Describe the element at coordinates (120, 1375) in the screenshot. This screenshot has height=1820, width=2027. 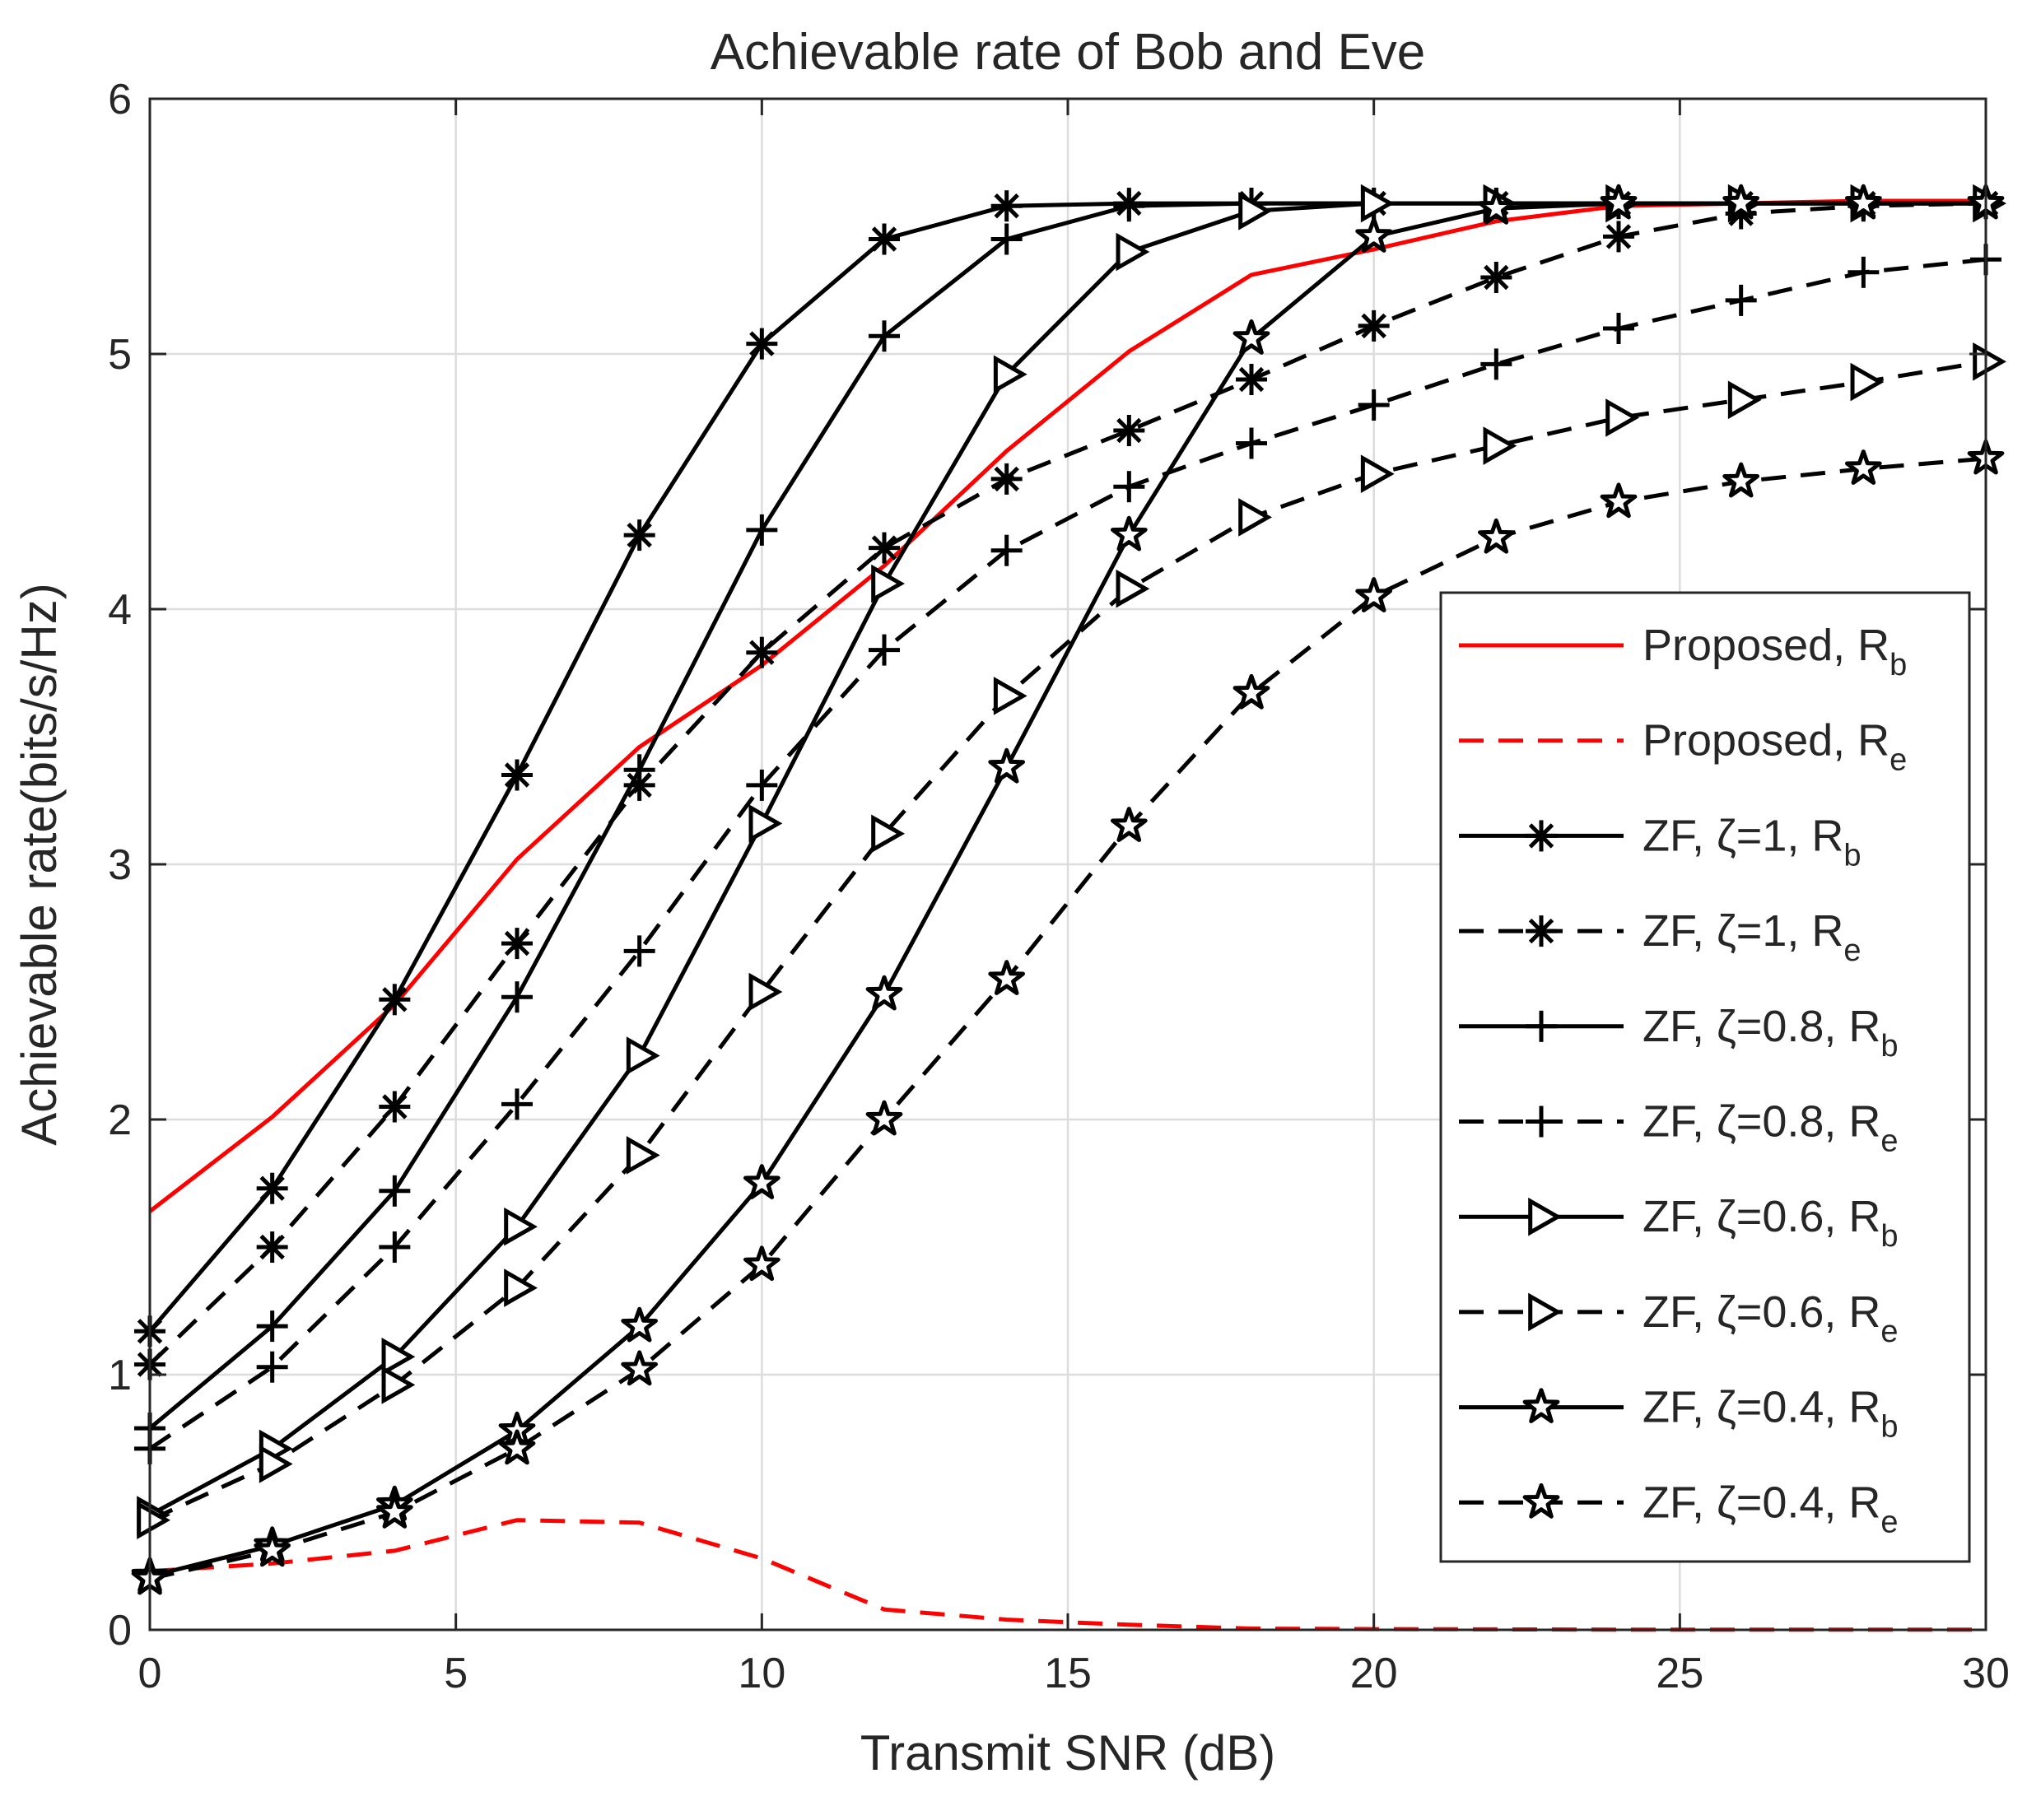
I see `y-tick-label: 1` at that location.